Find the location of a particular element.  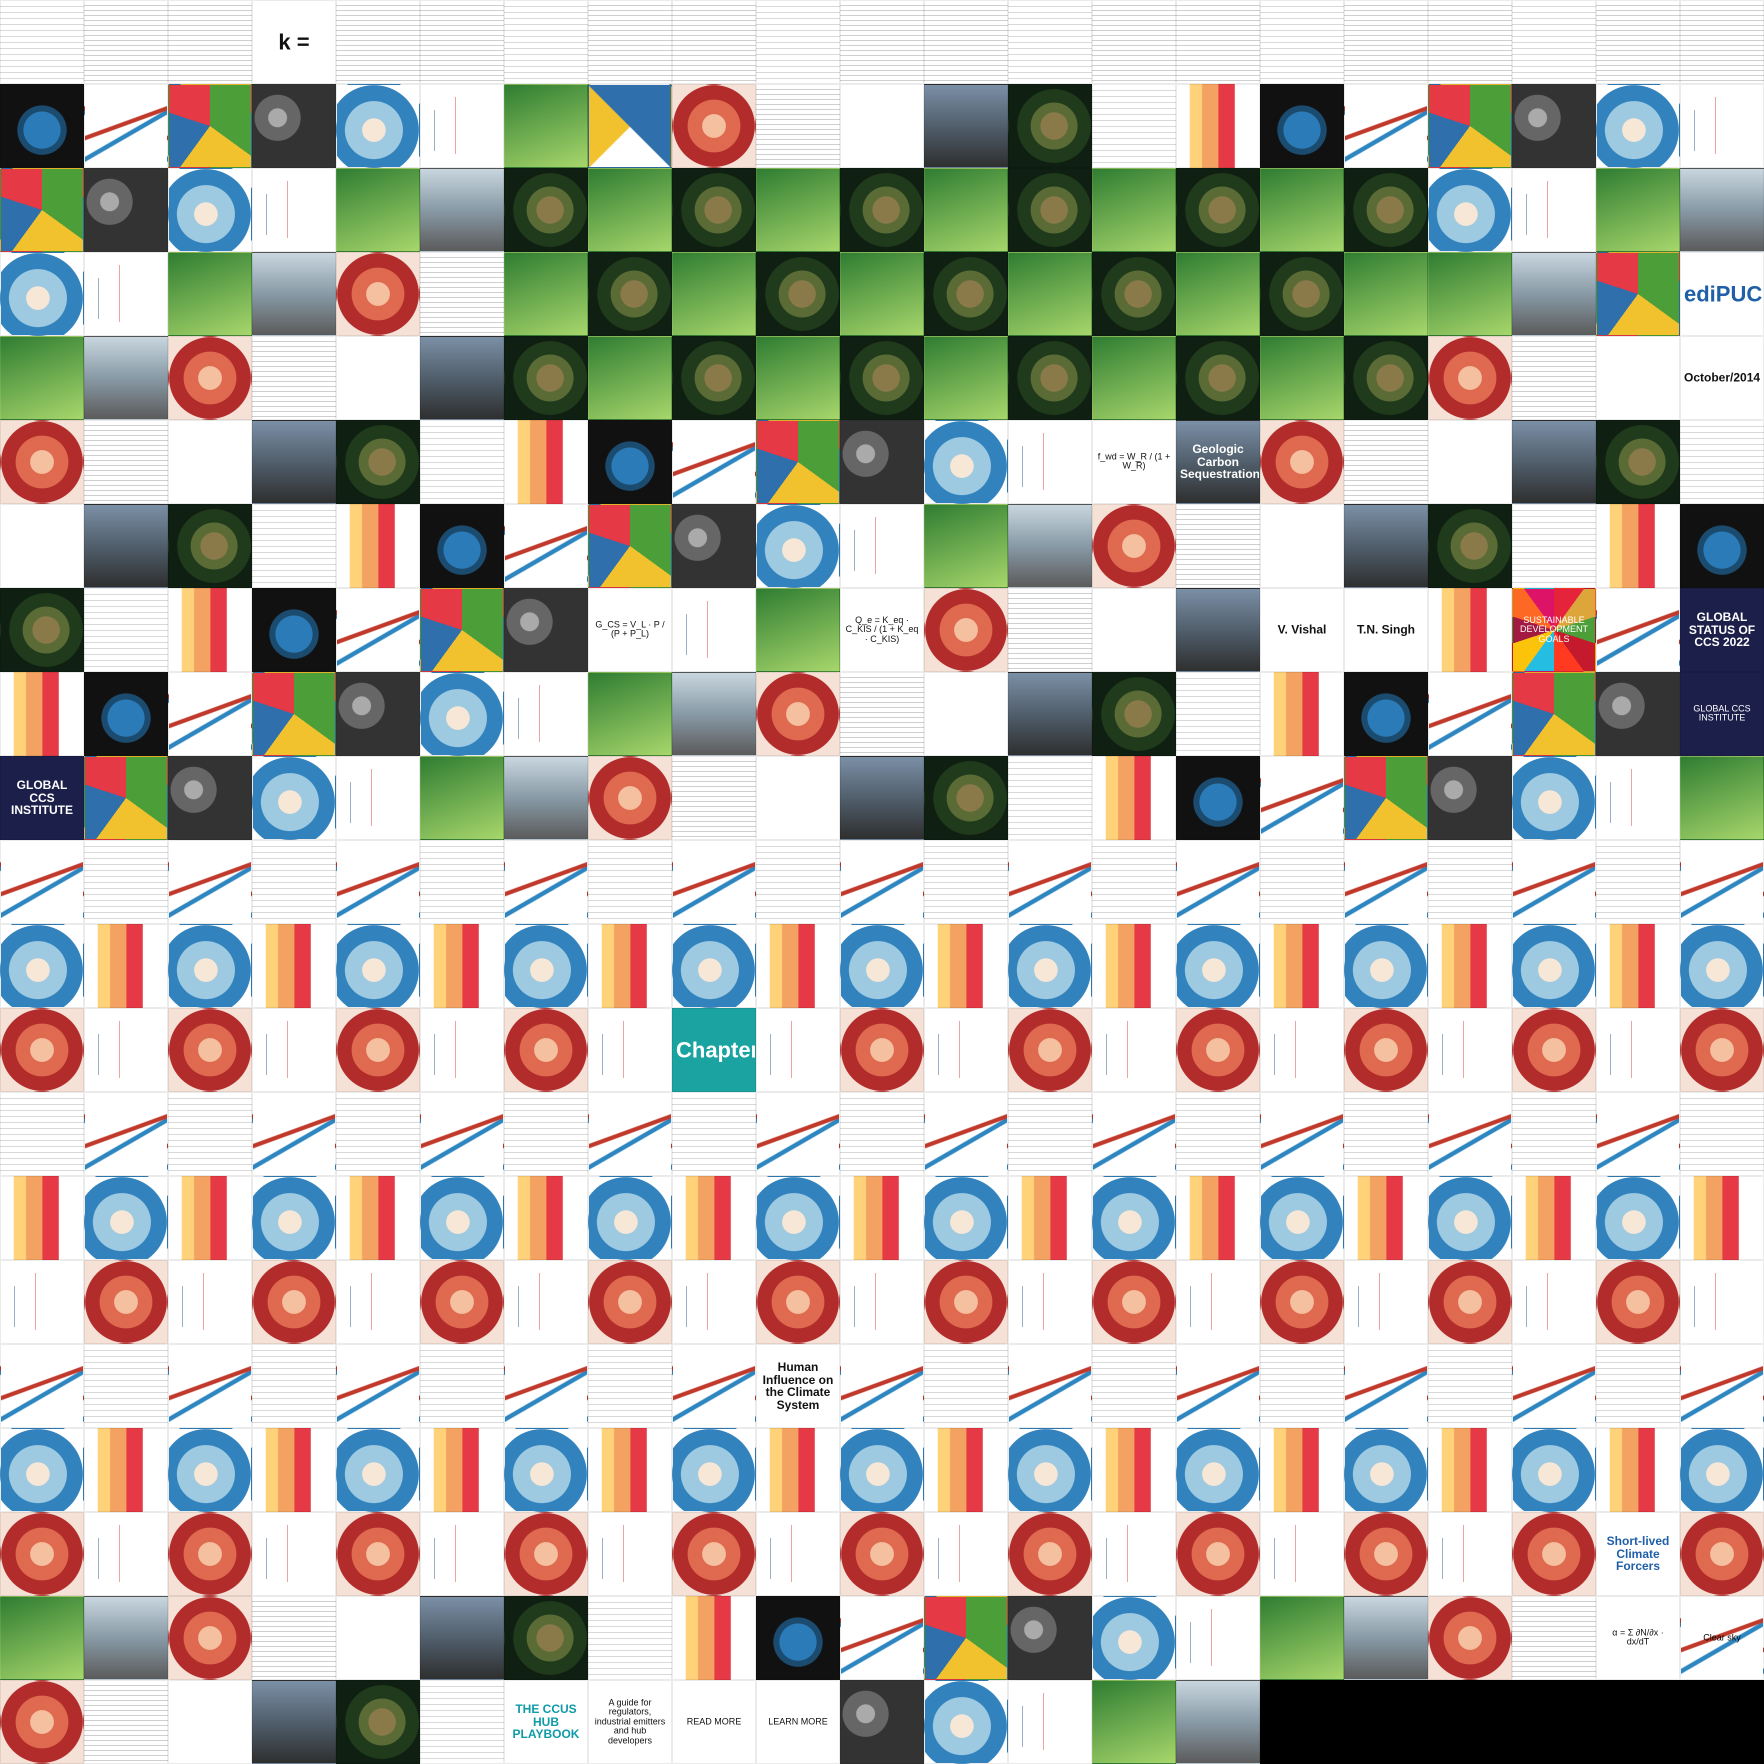

empty-tile is located at coordinates (1722, 1722).